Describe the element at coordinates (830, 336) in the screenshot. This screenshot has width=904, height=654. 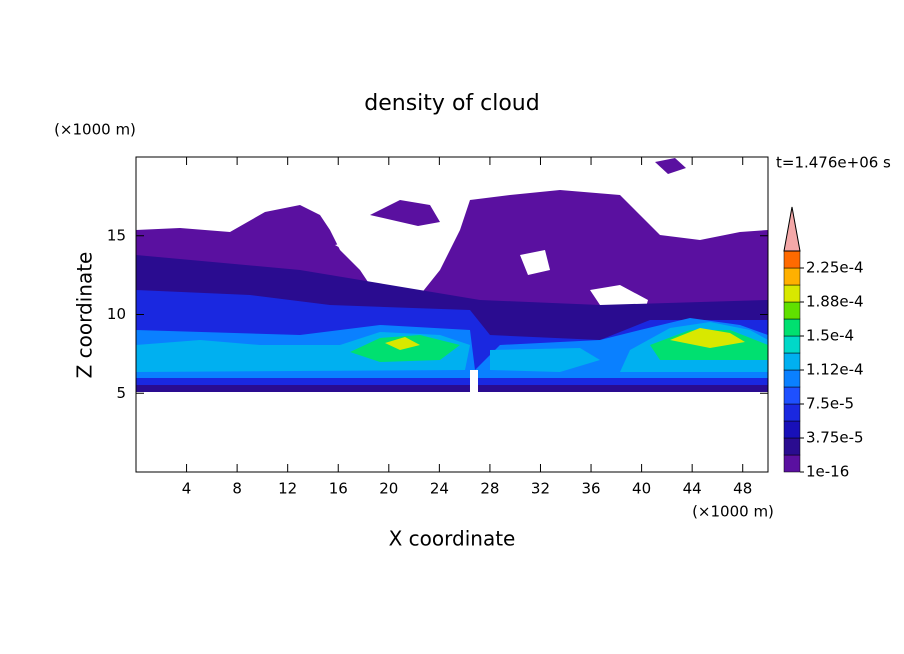
I see `colorbar-tick-label: 1.5e-4` at that location.